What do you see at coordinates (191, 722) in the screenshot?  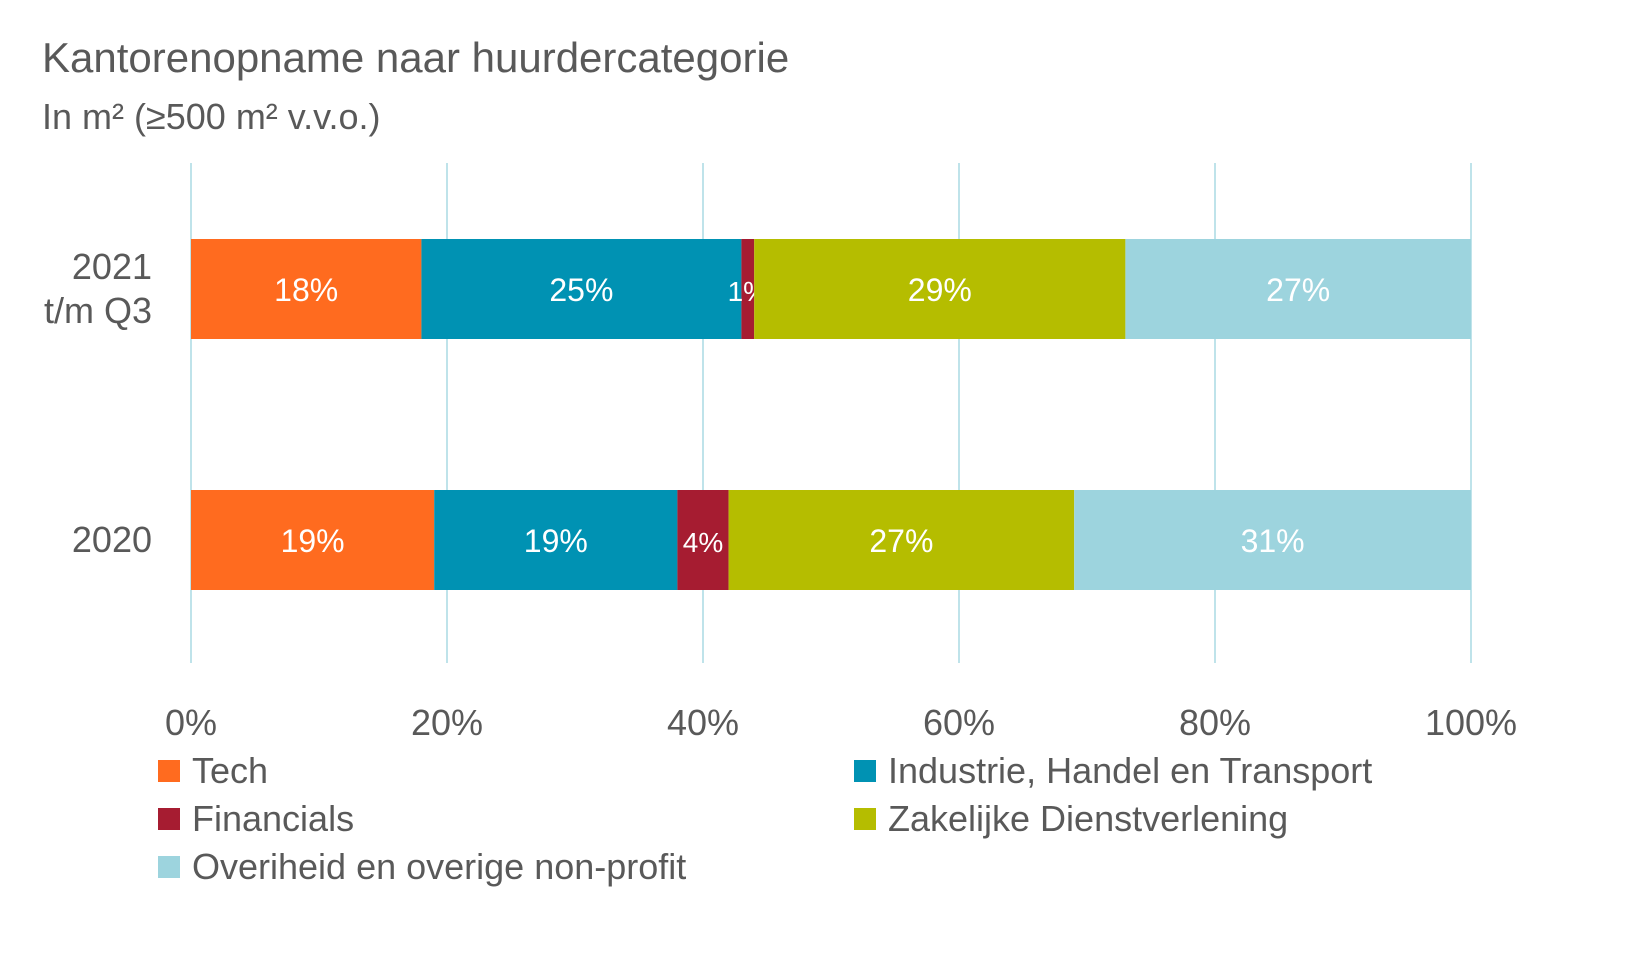 I see `x-tick-label: 0%` at bounding box center [191, 722].